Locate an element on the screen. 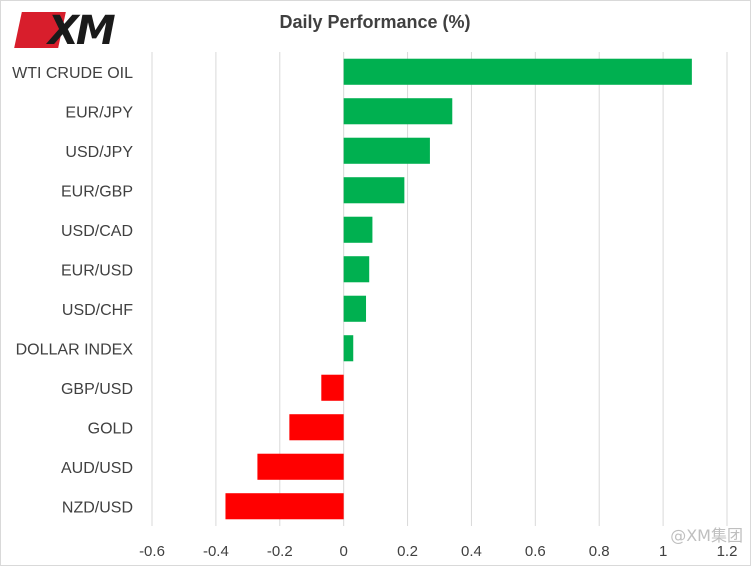  chart-title: Daily Performance (%) is located at coordinates (375, 22).